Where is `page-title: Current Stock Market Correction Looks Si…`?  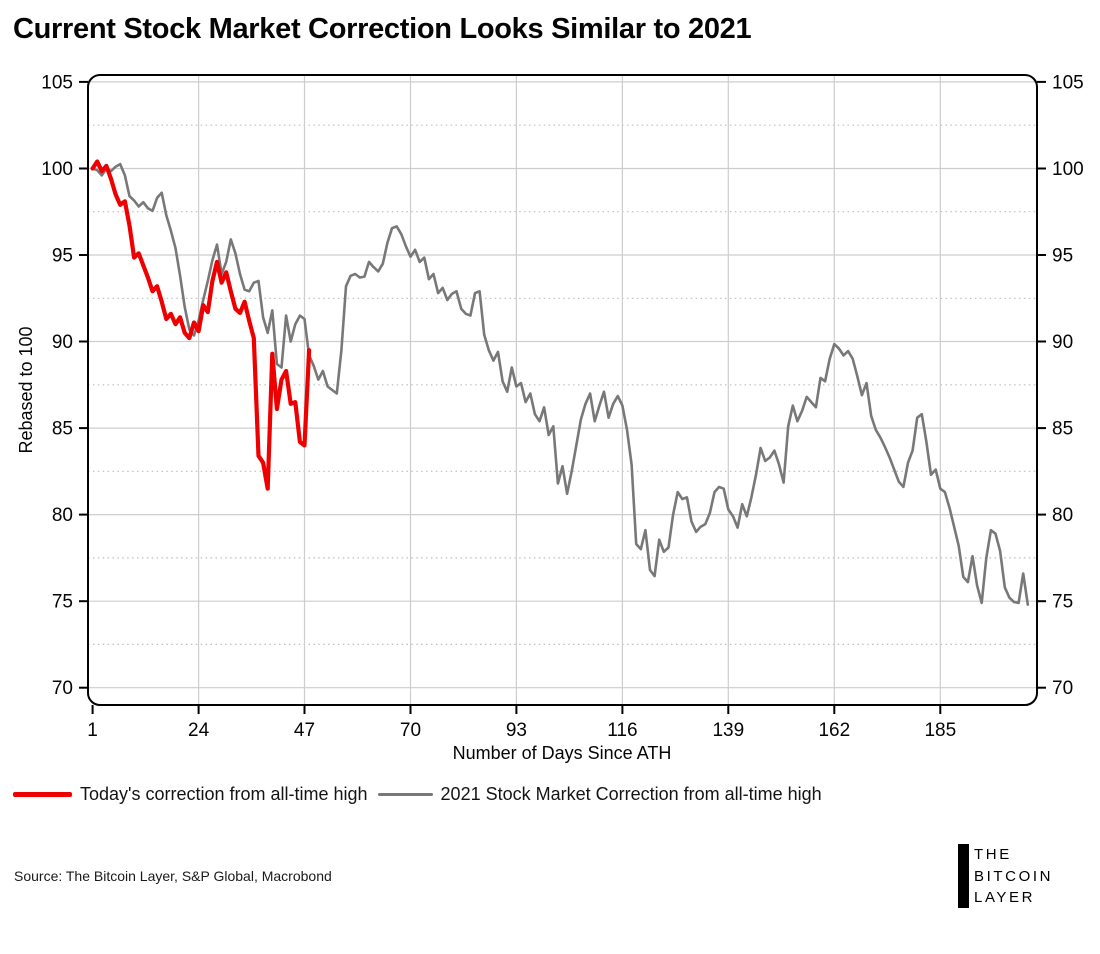
page-title: Current Stock Market Correction Looks Si… is located at coordinates (382, 29).